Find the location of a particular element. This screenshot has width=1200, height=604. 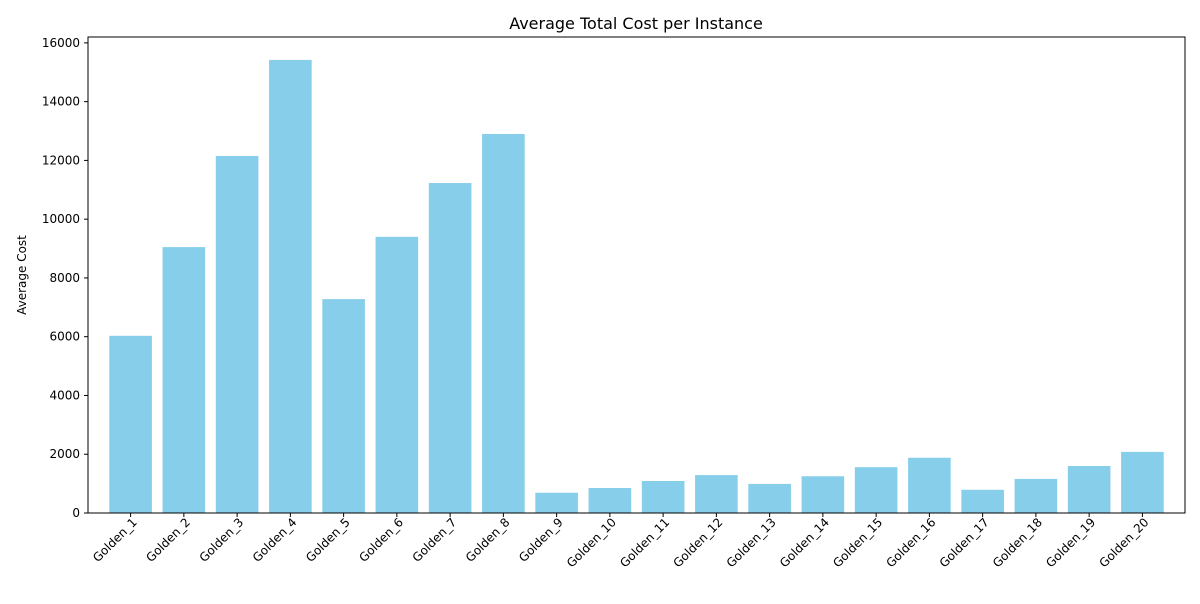

x-tick-label: Golden_1 is located at coordinates (115, 540).